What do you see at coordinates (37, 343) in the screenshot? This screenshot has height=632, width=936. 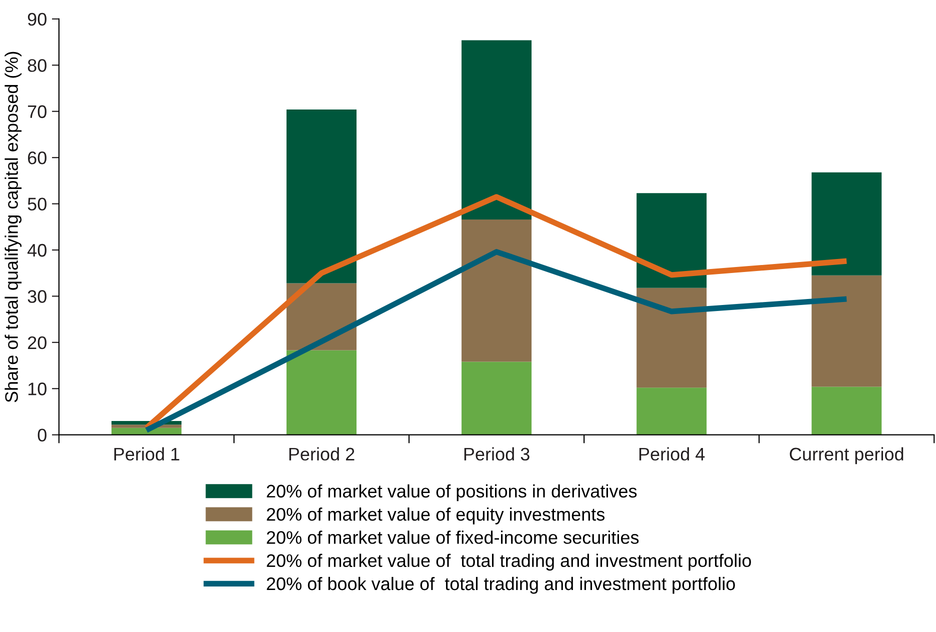 I see `y-tick-label: 20` at bounding box center [37, 343].